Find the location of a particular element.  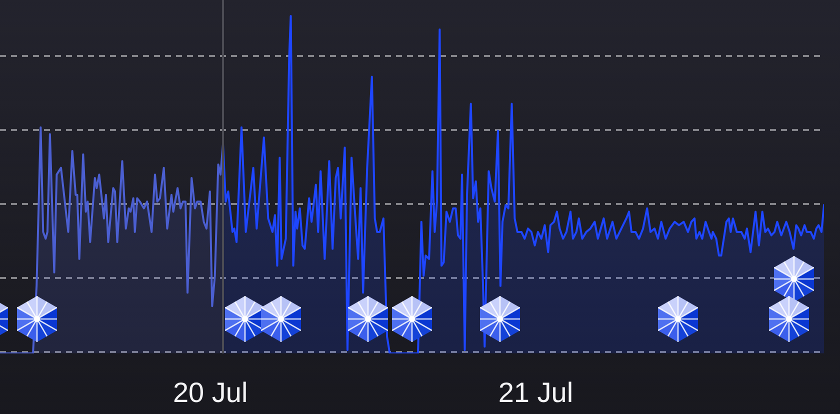

x-tick-label: 20 Jul is located at coordinates (210, 392).